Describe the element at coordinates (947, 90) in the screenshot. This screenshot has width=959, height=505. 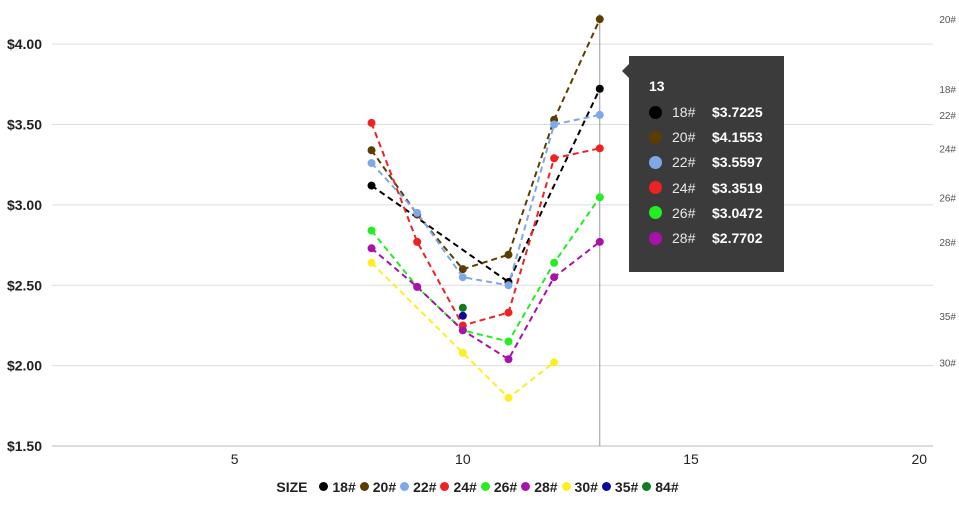
I see `series-end-label: 18#` at that location.